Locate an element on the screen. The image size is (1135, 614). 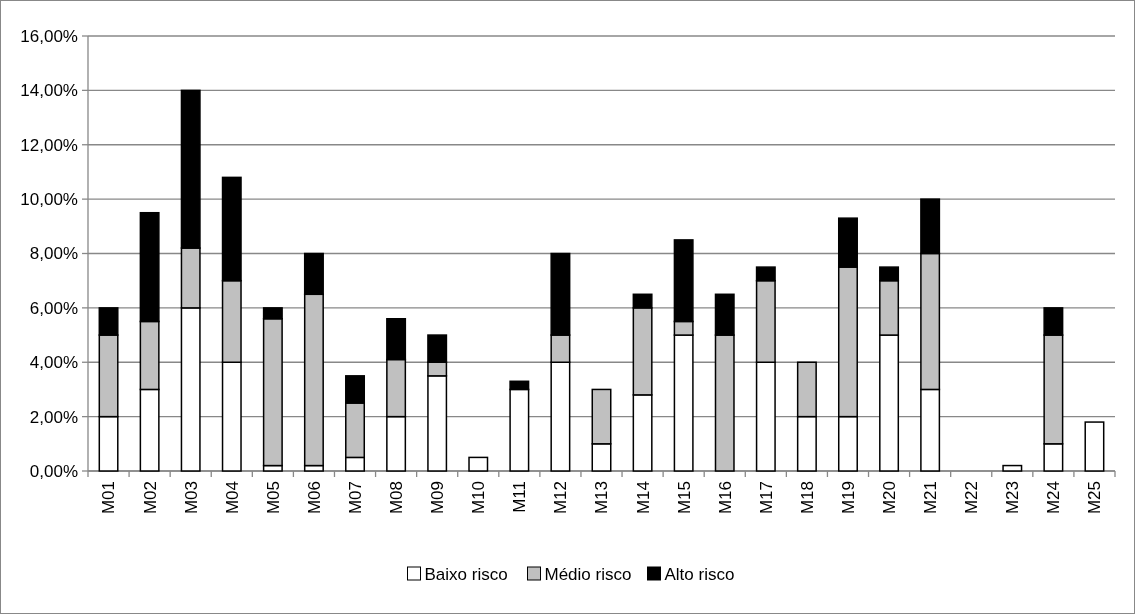
x-tick-label: M15 is located at coordinates (684, 498).